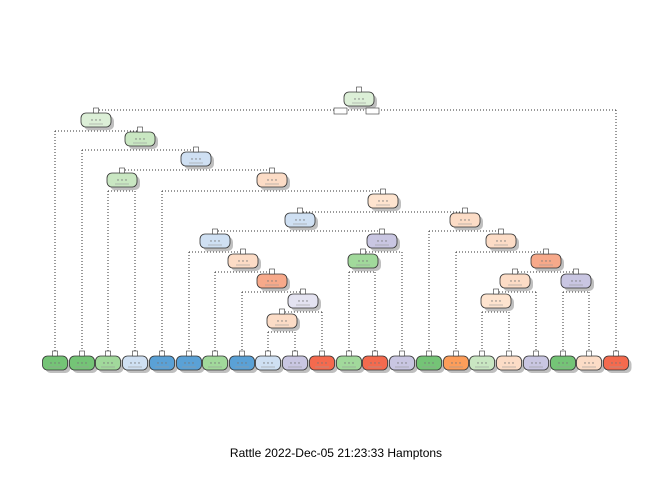 This screenshot has width=672, height=480. What do you see at coordinates (384, 199) in the screenshot?
I see `tree-node-n6` at bounding box center [384, 199].